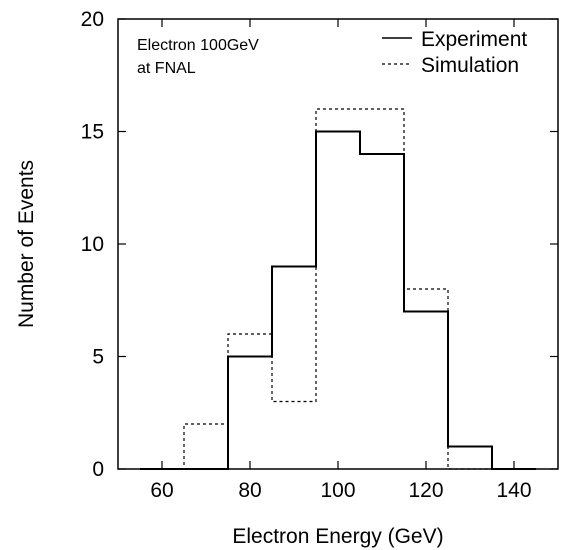  I want to click on y-tick-label: 5, so click(98, 357).